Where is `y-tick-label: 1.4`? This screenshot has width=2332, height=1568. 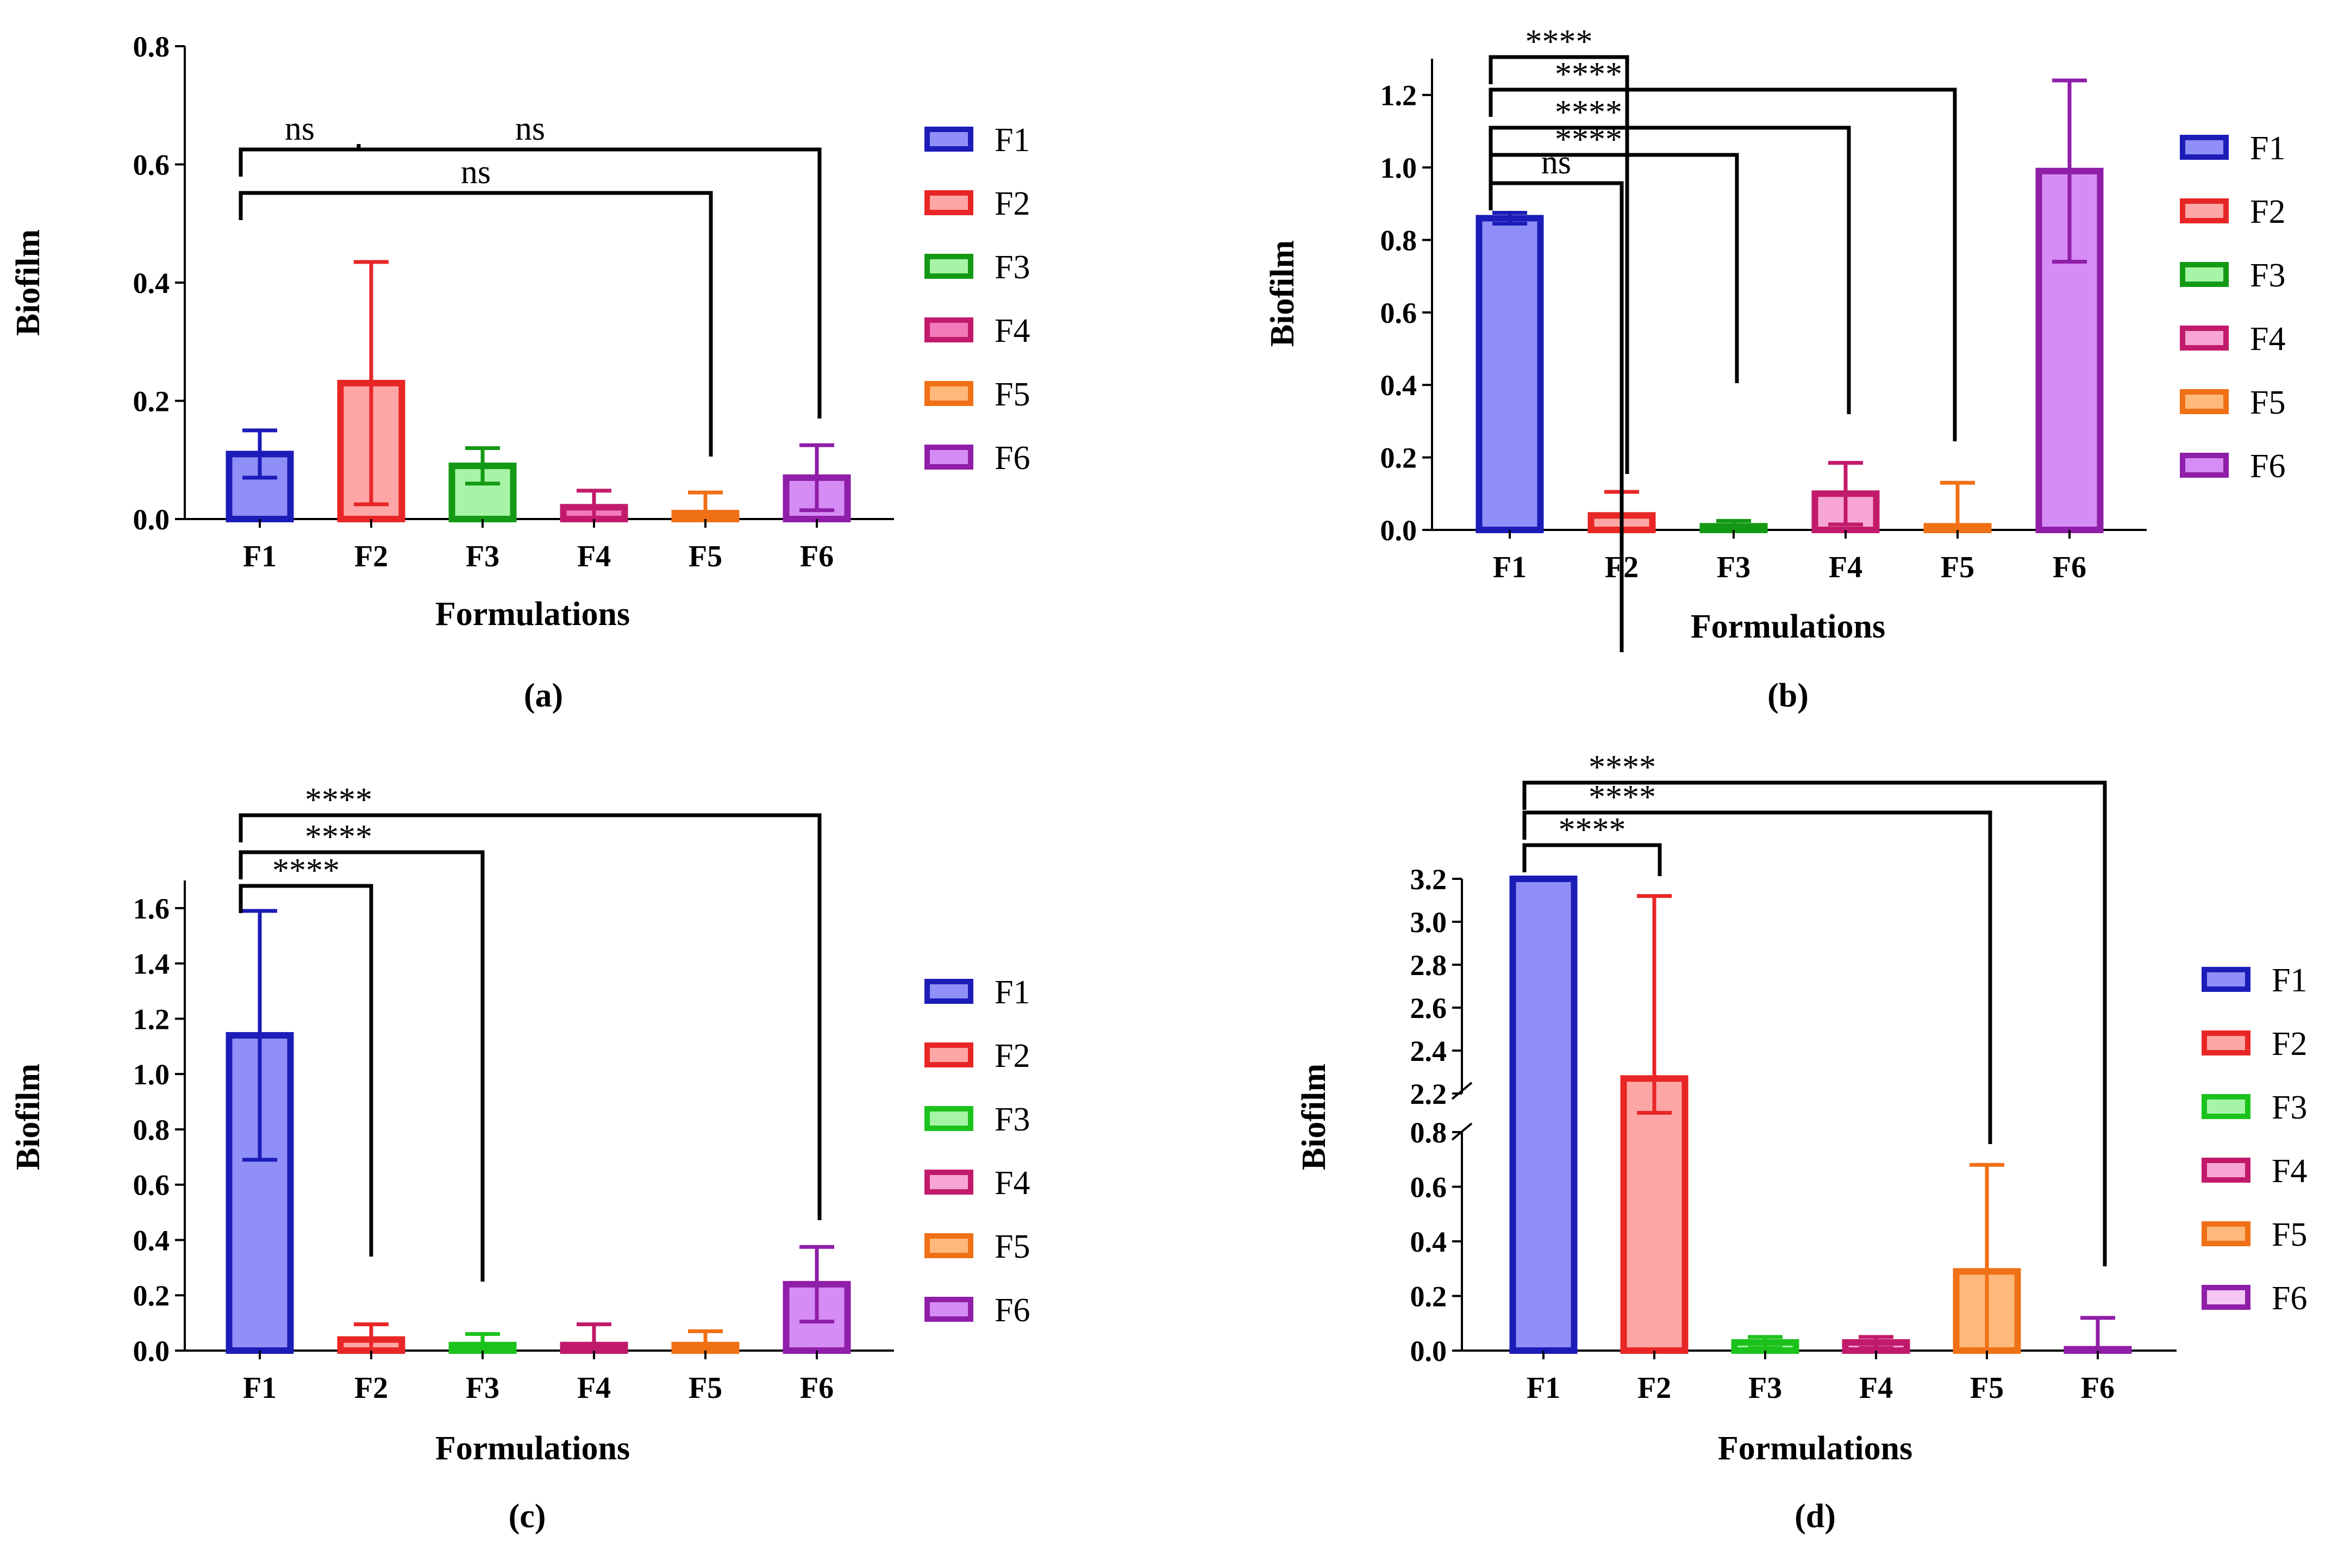 y-tick-label: 1.4 is located at coordinates (152, 964).